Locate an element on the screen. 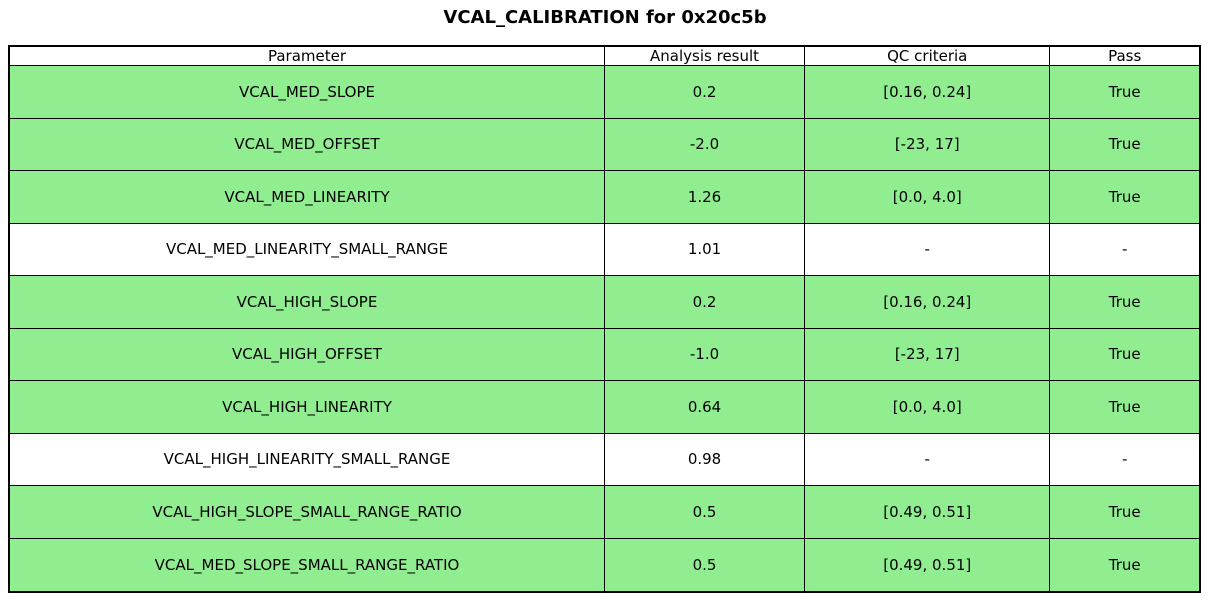 This screenshot has width=1210, height=604. parameter-cell: VCAL_MED_OFFSET is located at coordinates (306, 144).